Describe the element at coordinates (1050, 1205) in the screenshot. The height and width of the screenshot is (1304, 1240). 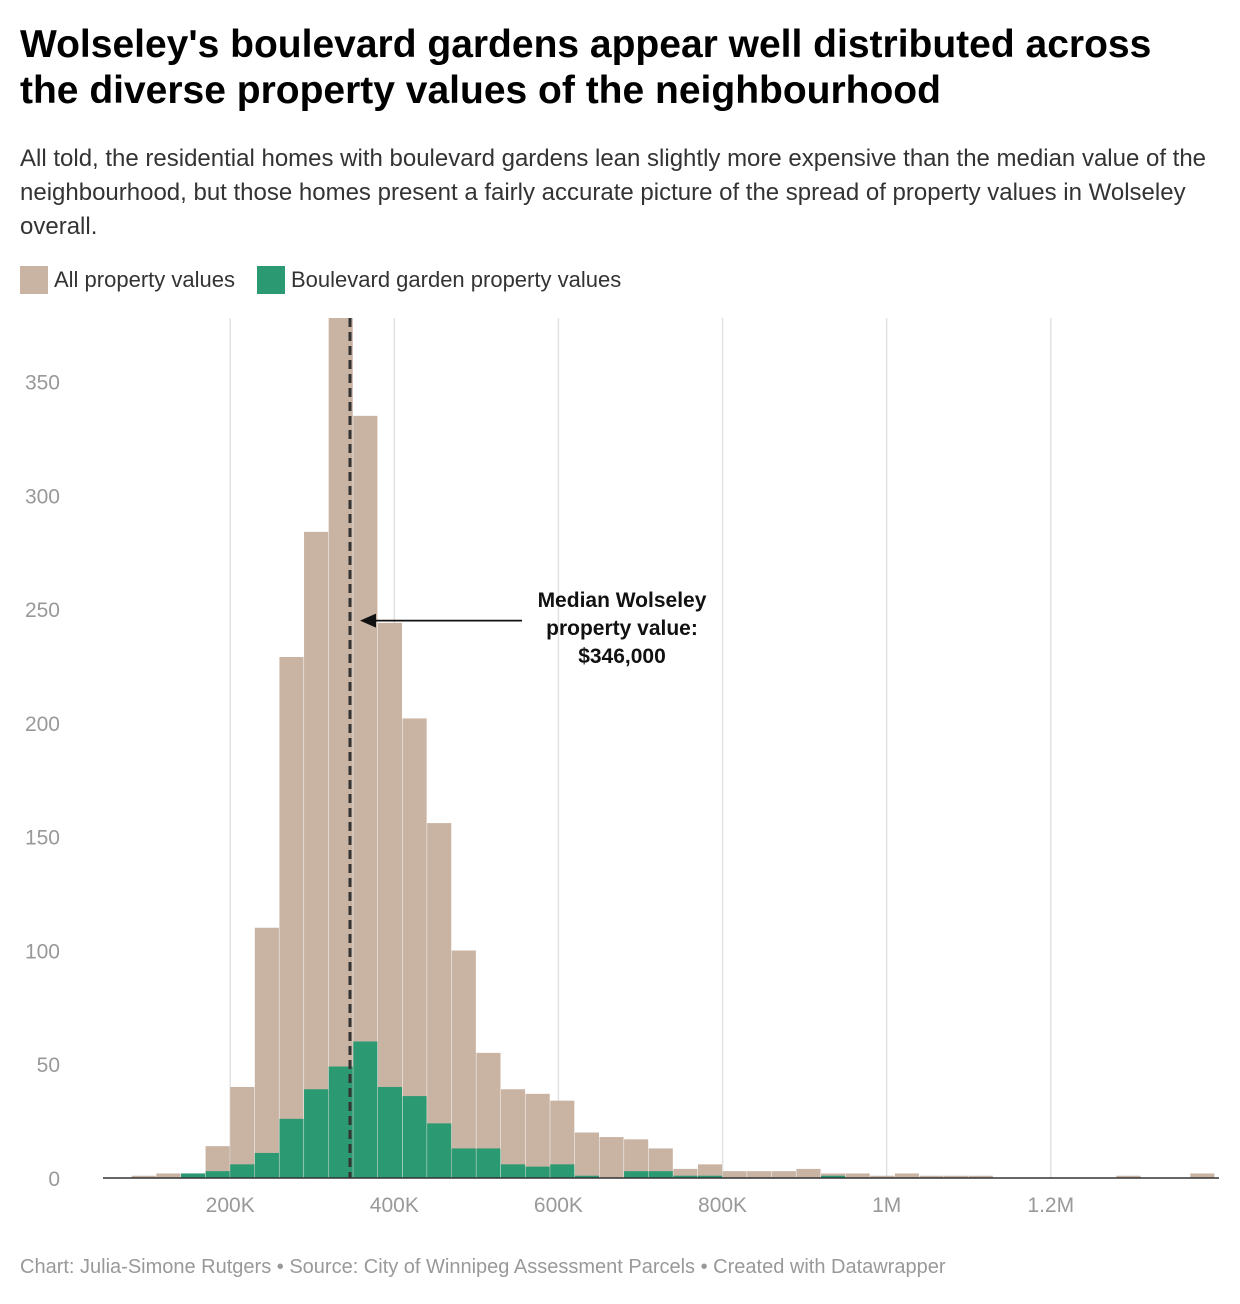
I see `x-tick-label: 1.2M` at that location.